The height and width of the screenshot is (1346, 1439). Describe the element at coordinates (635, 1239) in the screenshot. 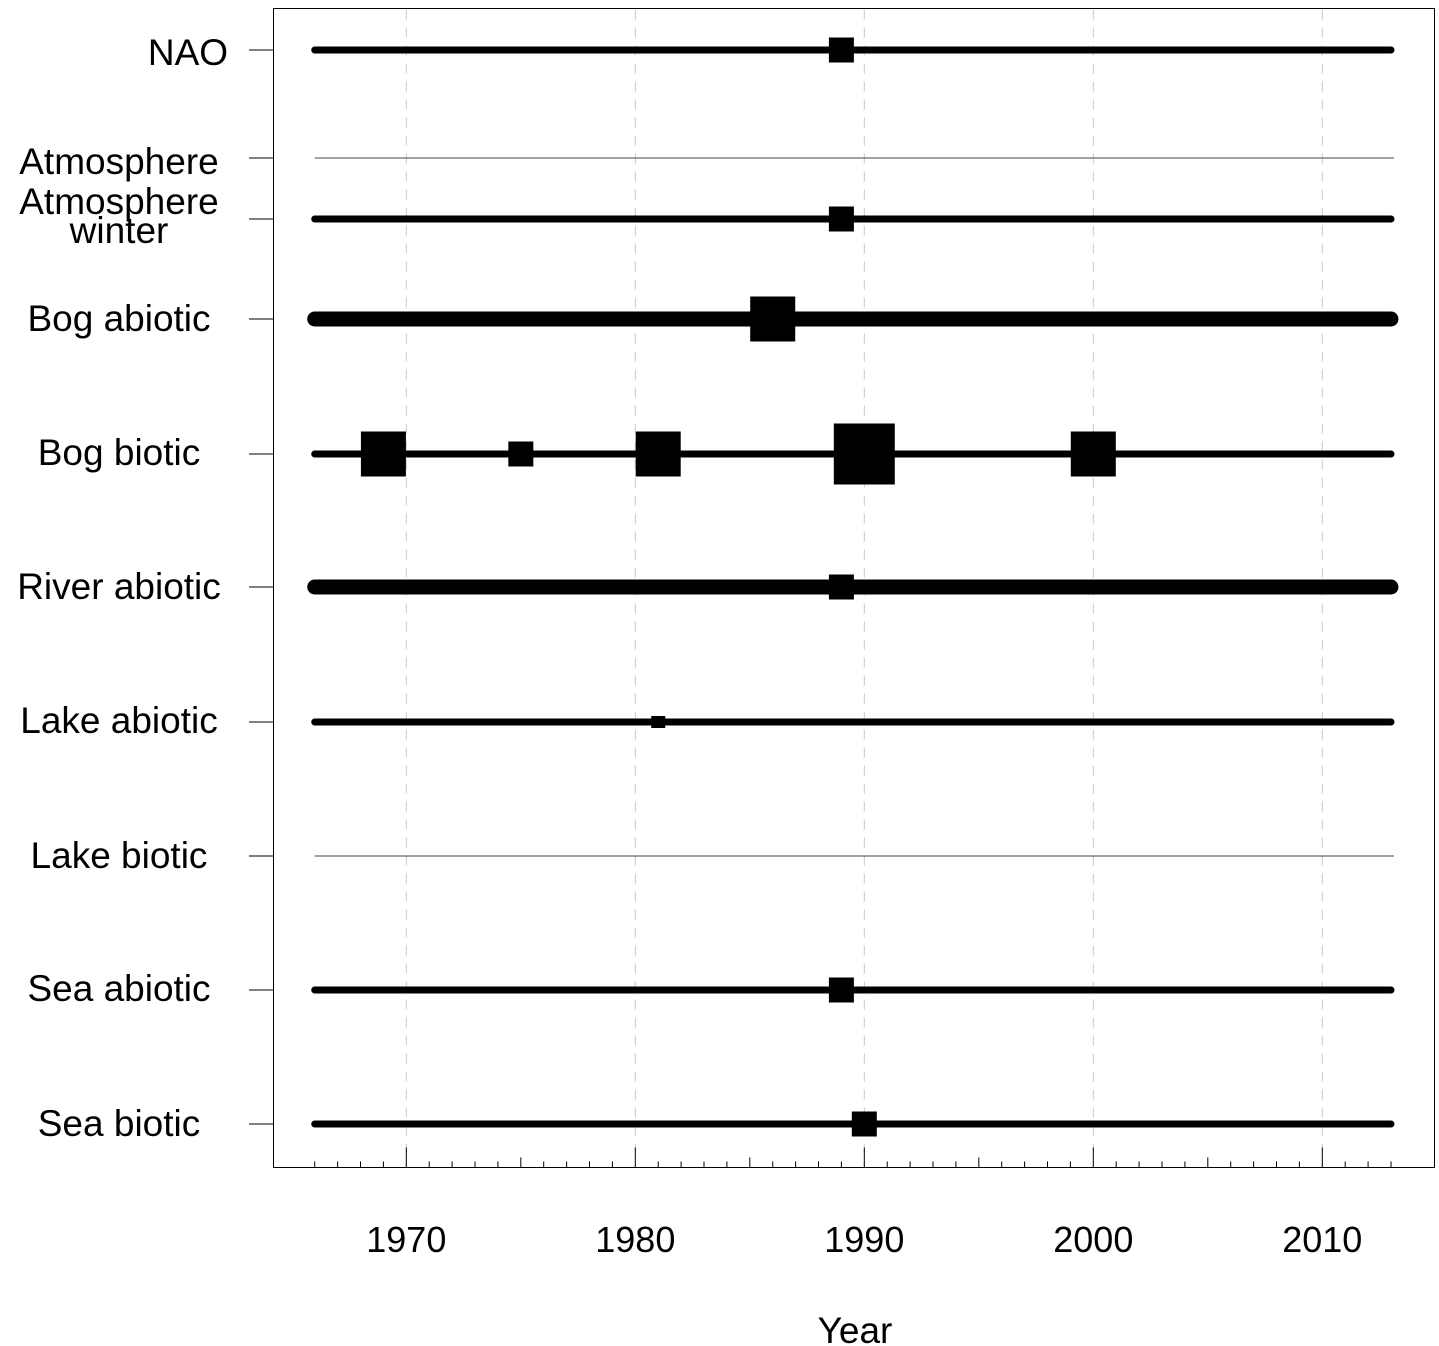

I see `x-tick-label: 1980` at that location.